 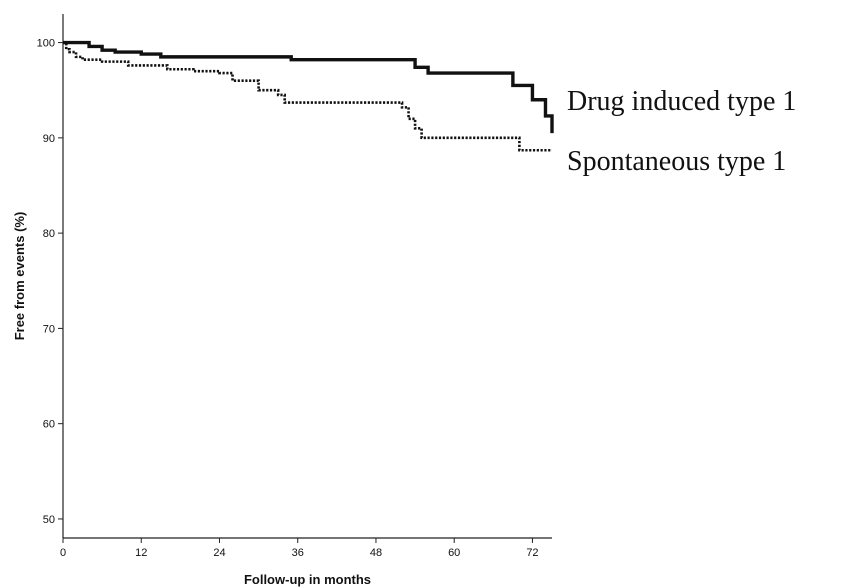 I want to click on x-ticks: 0 12 24 36 48 60 72, so click(x=299, y=548).